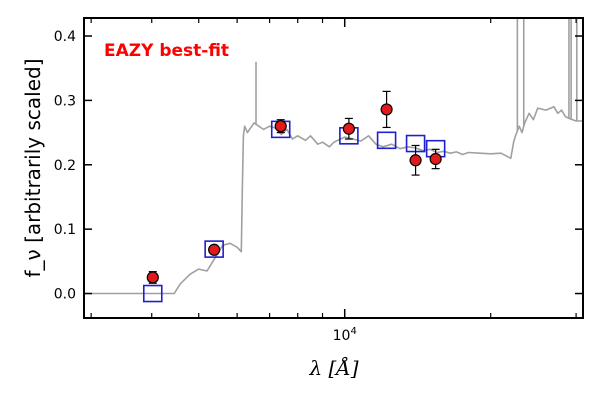 The width and height of the screenshot is (600, 400). I want to click on y-tick-label: 0.2, so click(65, 166).